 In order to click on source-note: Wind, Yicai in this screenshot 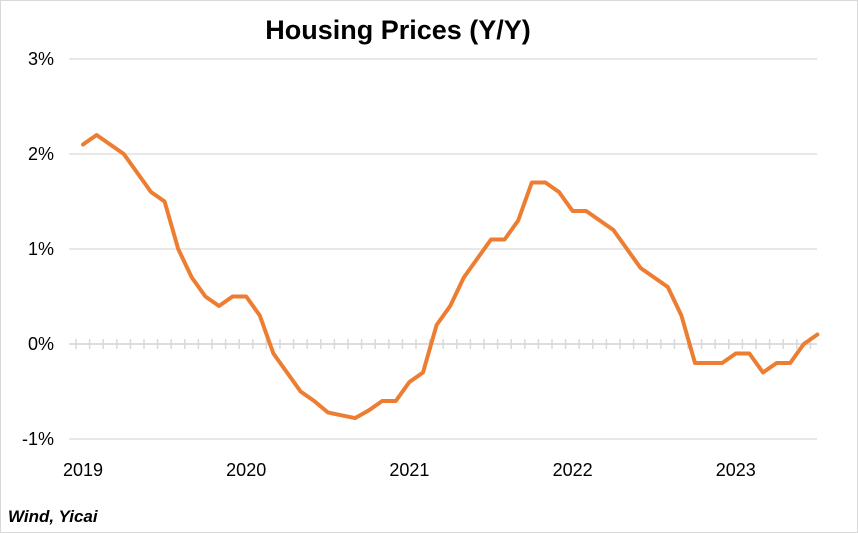, I will do `click(53, 516)`.